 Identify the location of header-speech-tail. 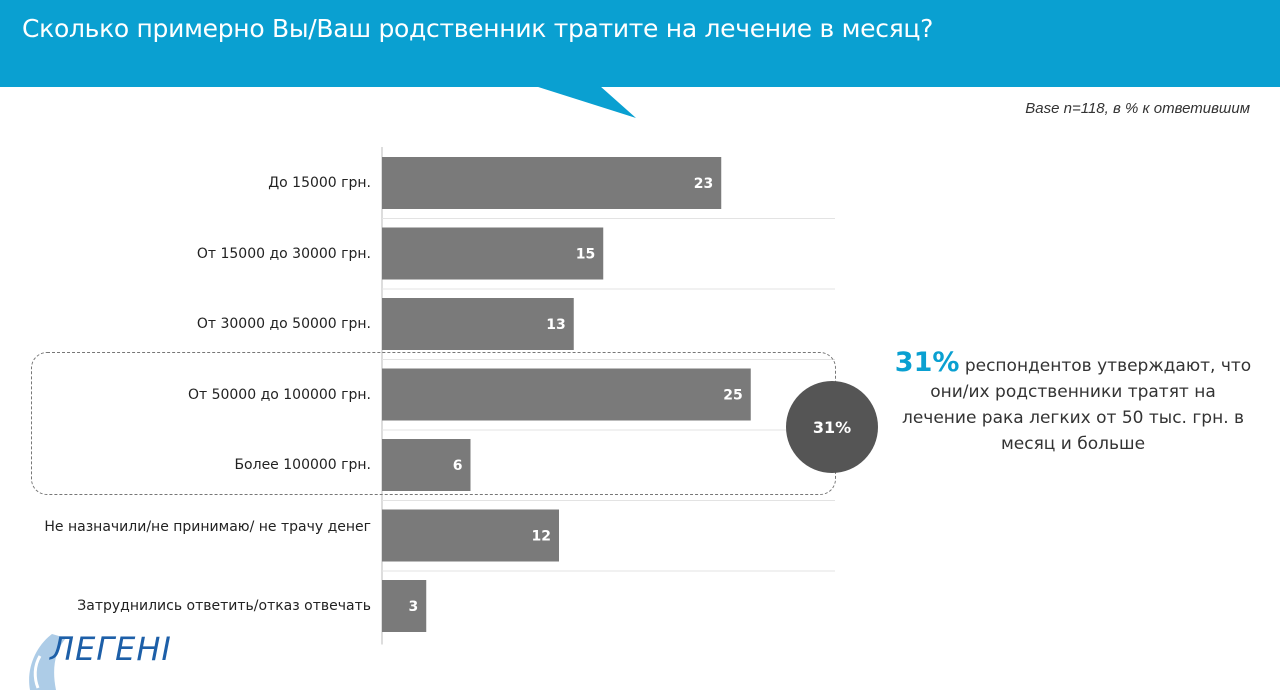
(585, 102).